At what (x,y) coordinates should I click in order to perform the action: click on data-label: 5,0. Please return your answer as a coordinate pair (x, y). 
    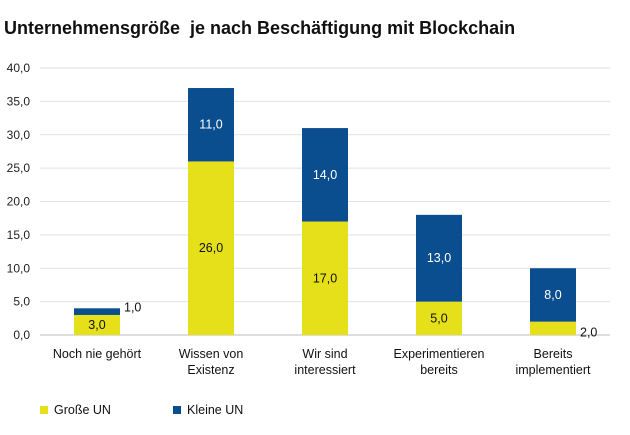
    Looking at the image, I should click on (438, 318).